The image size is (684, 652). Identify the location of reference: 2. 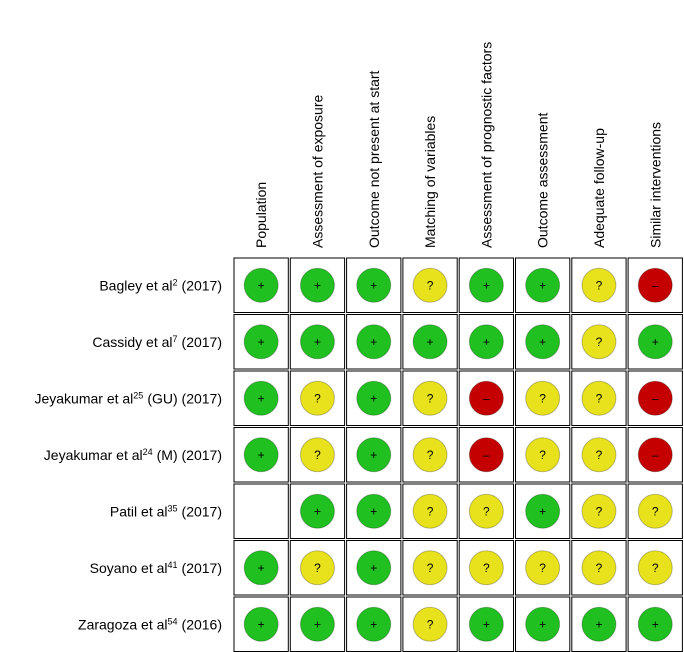
(175, 282).